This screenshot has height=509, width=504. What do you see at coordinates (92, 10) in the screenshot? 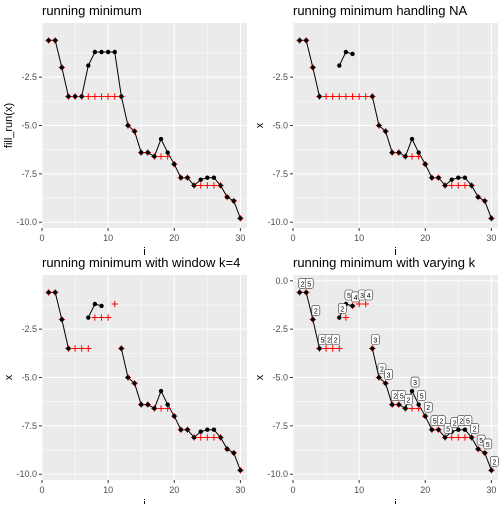
I see `chart-title: running minimum` at bounding box center [92, 10].